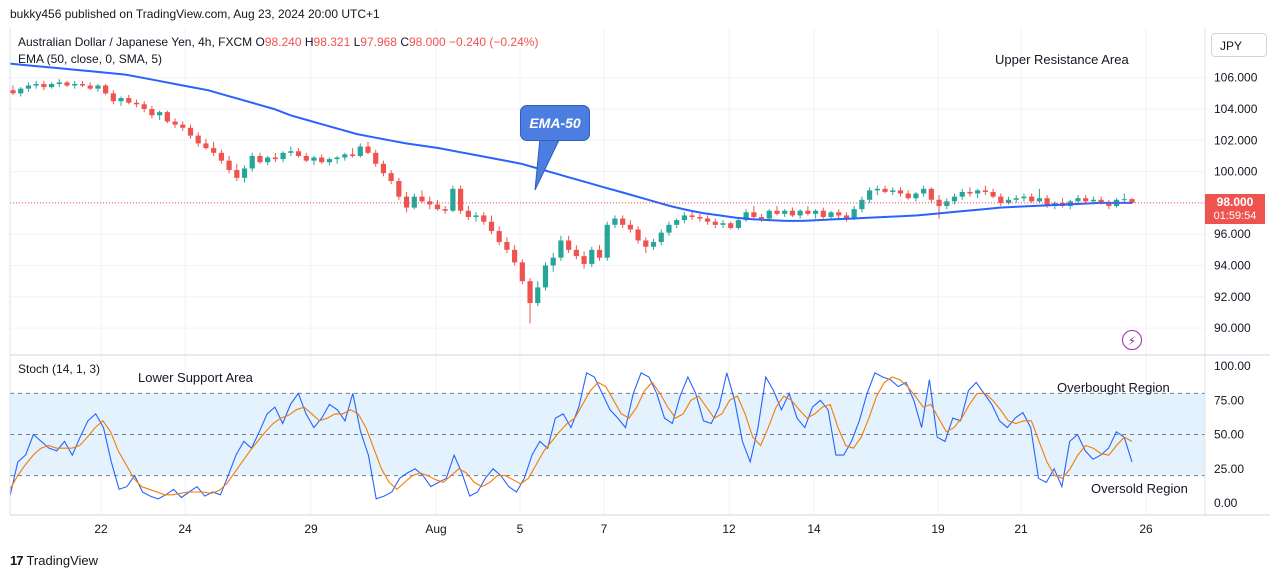 Image resolution: width=1281 pixels, height=579 pixels. I want to click on lightning-icon: ⚡, so click(1132, 340).